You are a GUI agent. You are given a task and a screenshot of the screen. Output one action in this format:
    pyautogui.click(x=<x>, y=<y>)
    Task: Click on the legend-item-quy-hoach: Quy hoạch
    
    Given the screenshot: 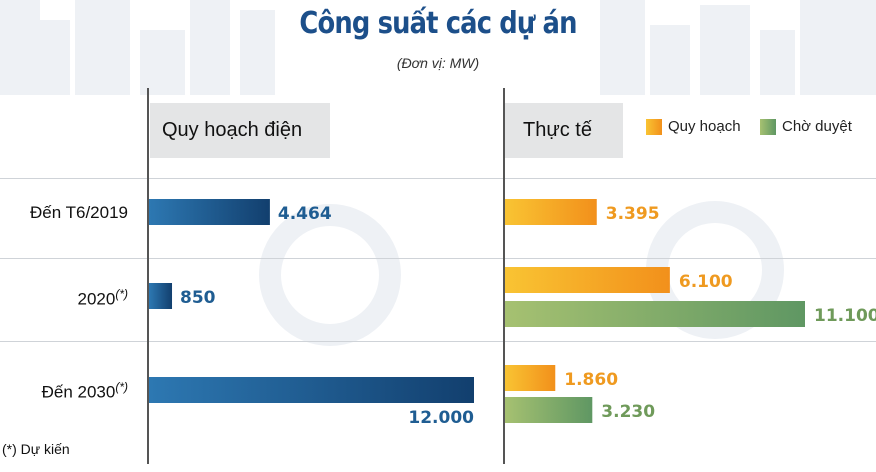 What is the action you would take?
    pyautogui.click(x=693, y=126)
    